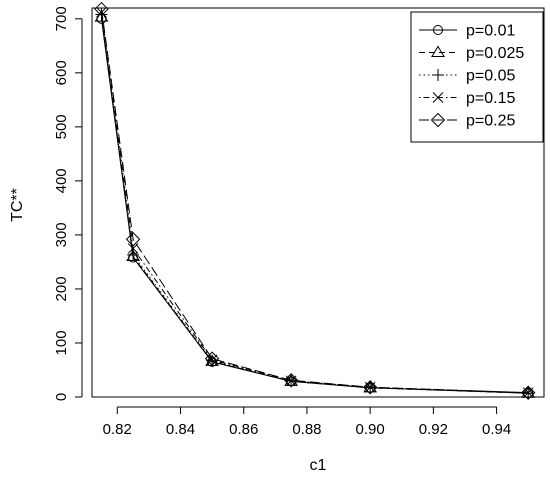  What do you see at coordinates (438, 30) in the screenshot?
I see `legend-marker-circle` at bounding box center [438, 30].